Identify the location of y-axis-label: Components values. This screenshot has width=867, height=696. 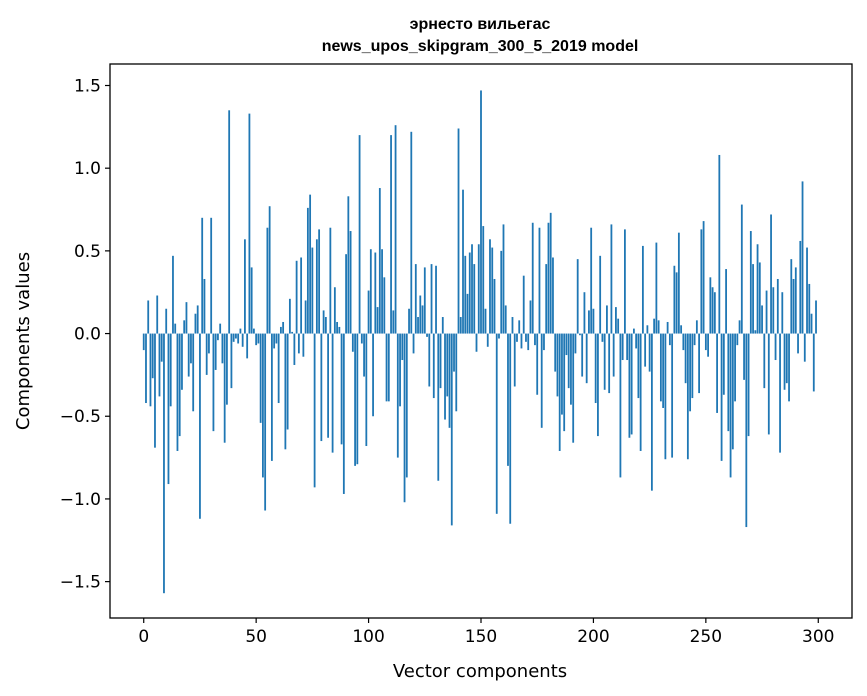
(23, 341).